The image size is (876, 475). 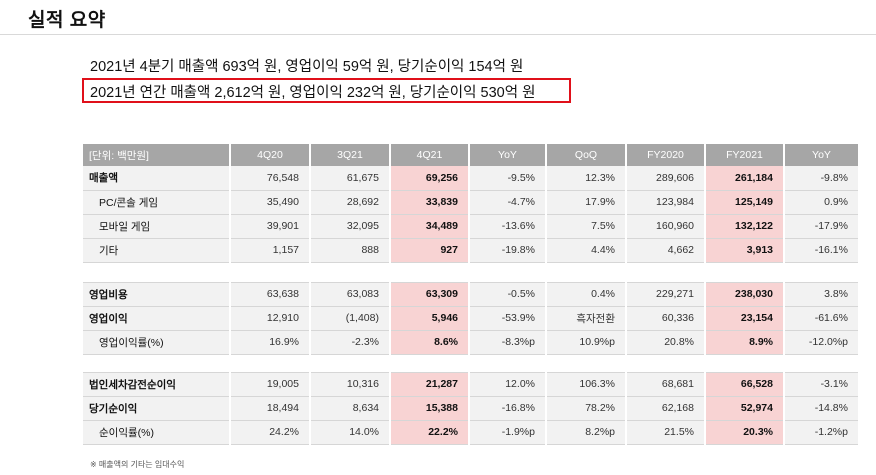 What do you see at coordinates (157, 250) in the screenshot?
I see `row-label: 기타` at bounding box center [157, 250].